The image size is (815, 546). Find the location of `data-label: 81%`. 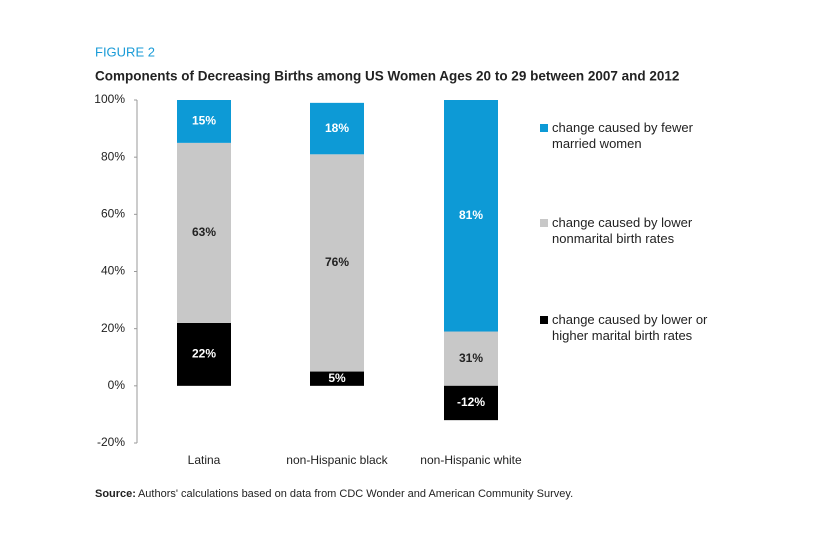

data-label: 81% is located at coordinates (471, 215).